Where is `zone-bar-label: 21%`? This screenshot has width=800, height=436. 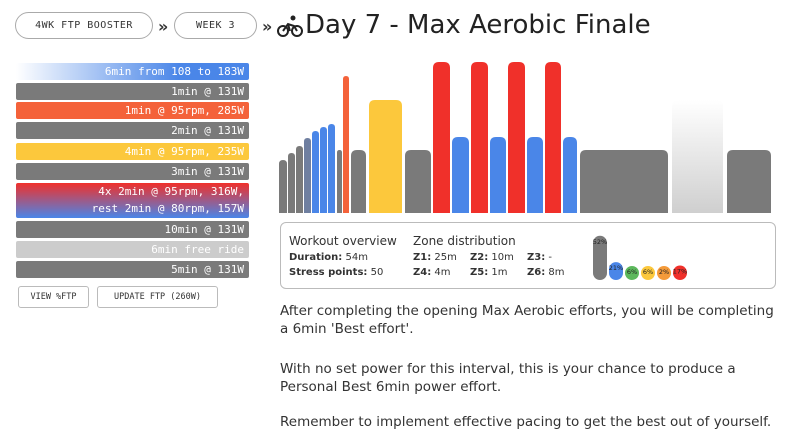 zone-bar-label: 21% is located at coordinates (616, 268).